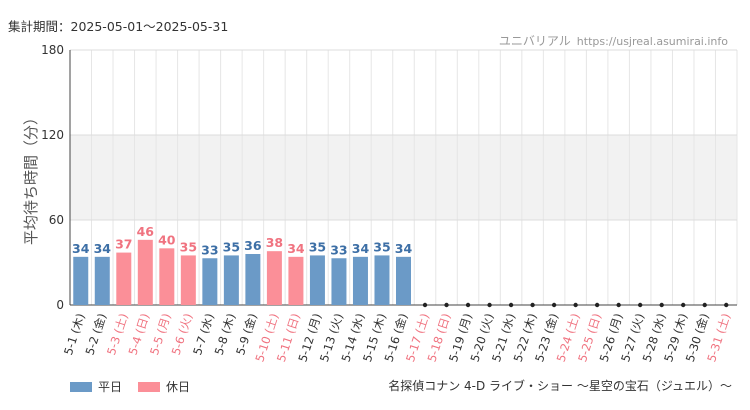 This screenshot has width=750, height=410. I want to click on legend-item-weekday: 平日, so click(96, 386).